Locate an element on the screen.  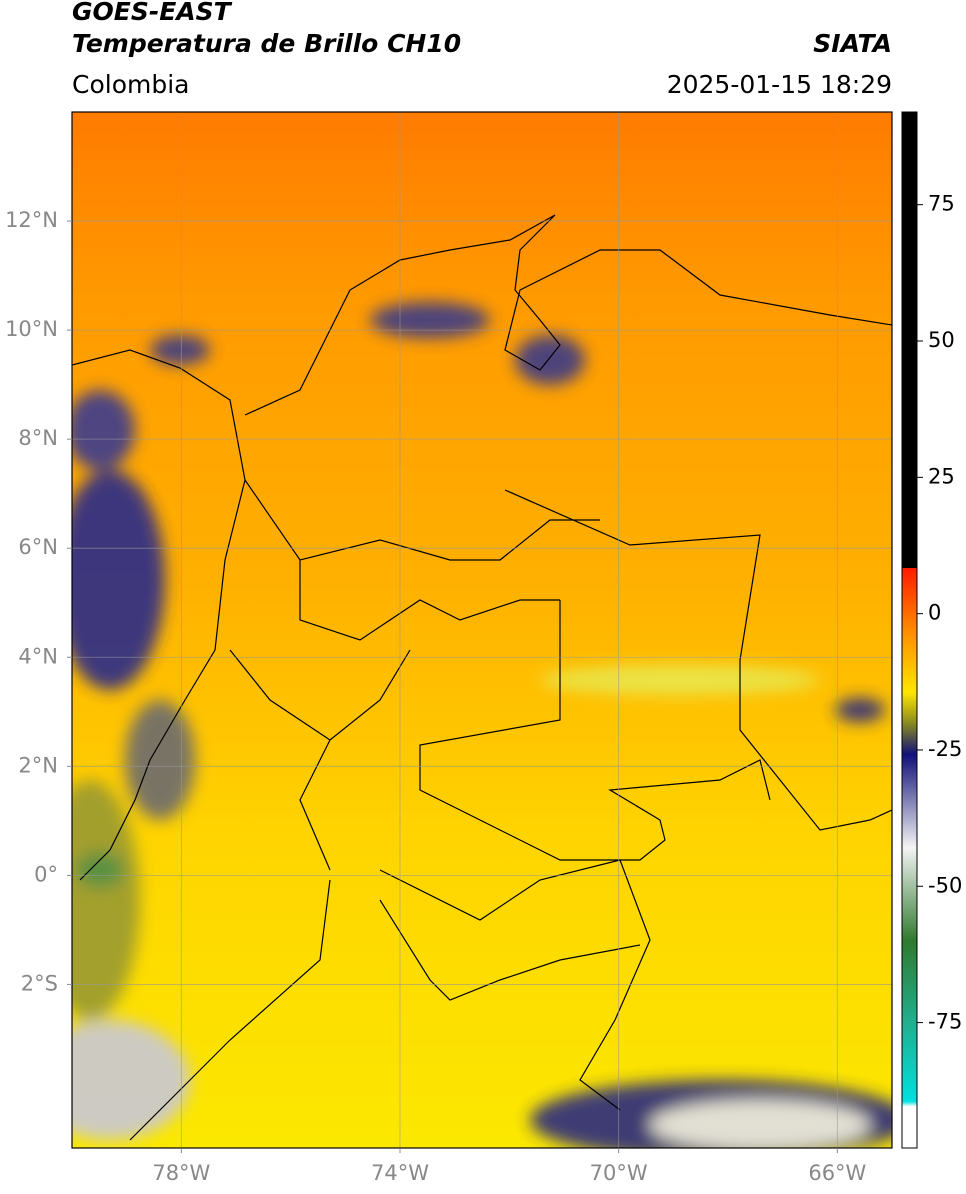
colorbar is located at coordinates (909, 630).